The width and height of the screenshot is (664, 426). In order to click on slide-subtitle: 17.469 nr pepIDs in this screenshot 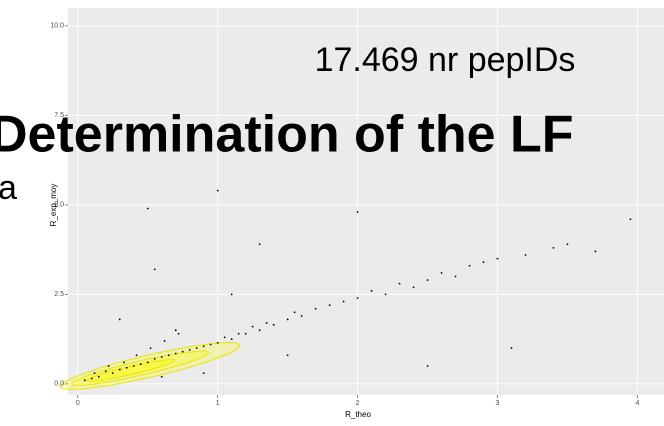, I will do `click(445, 60)`.